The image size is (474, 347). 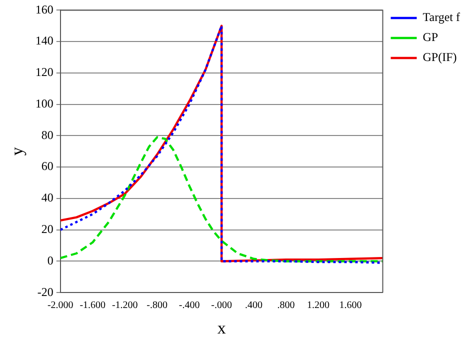 What do you see at coordinates (189, 306) in the screenshot?
I see `x-tick-label: -.400` at bounding box center [189, 306].